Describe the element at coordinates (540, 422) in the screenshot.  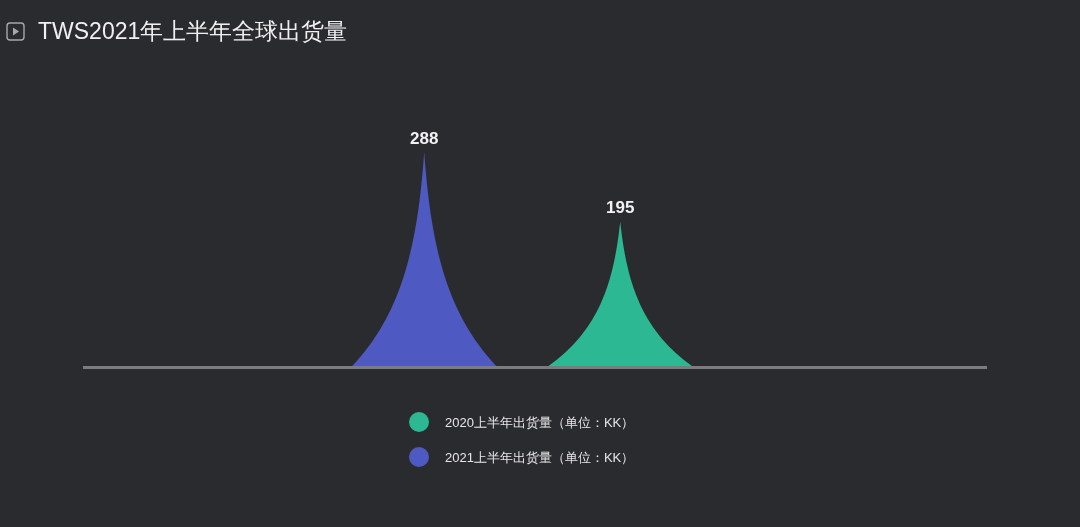
I see `legend-label: 2020上半年出货量（单位：KK）` at that location.